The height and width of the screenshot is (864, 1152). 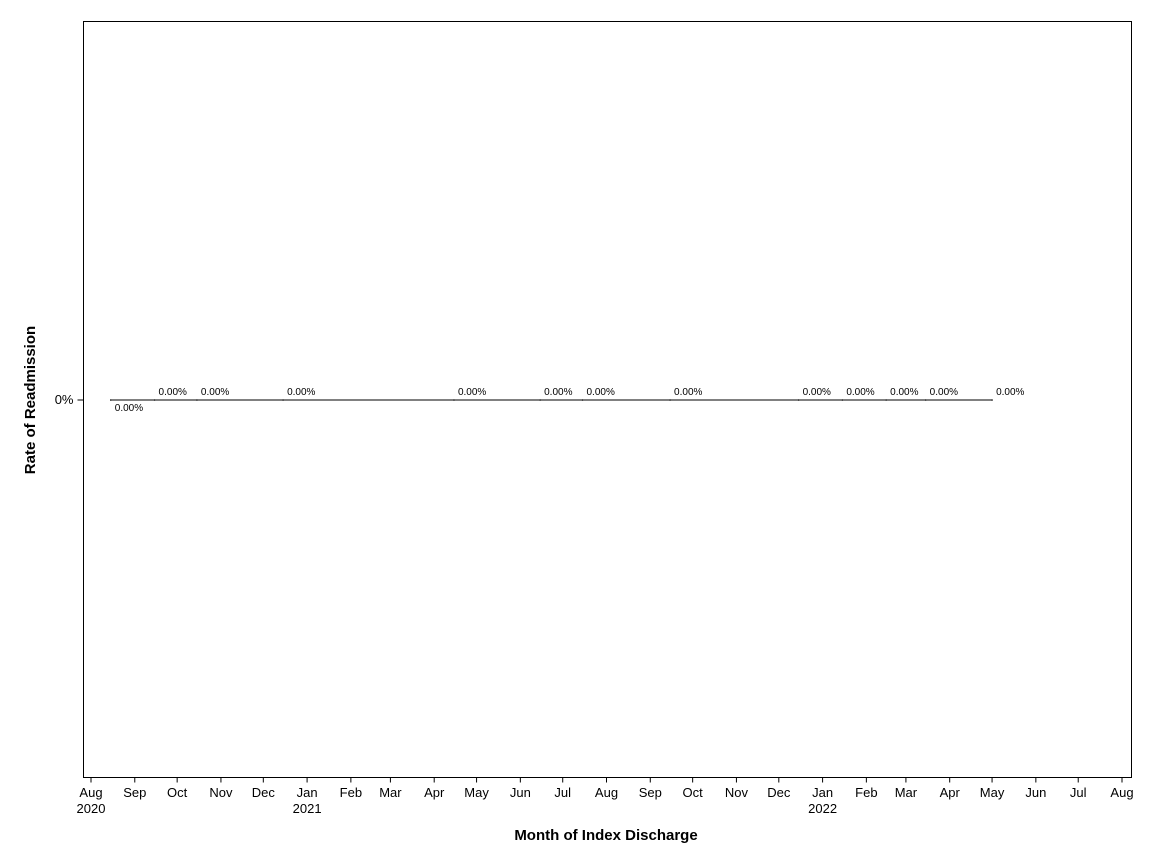 What do you see at coordinates (822, 808) in the screenshot?
I see `x-year-label: 2022` at bounding box center [822, 808].